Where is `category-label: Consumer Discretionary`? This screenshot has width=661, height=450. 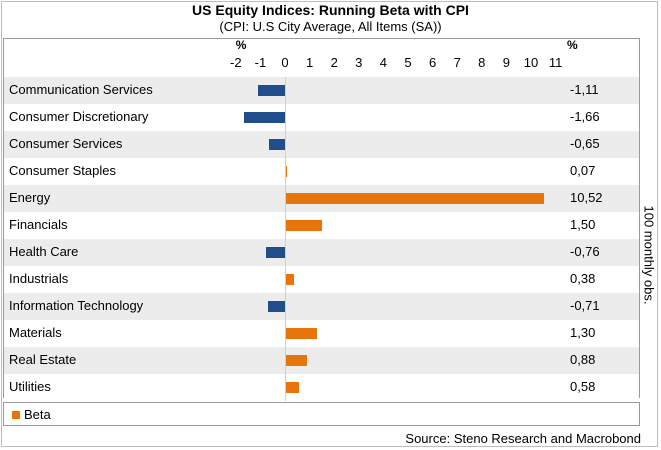 category-label: Consumer Discretionary is located at coordinates (79, 116).